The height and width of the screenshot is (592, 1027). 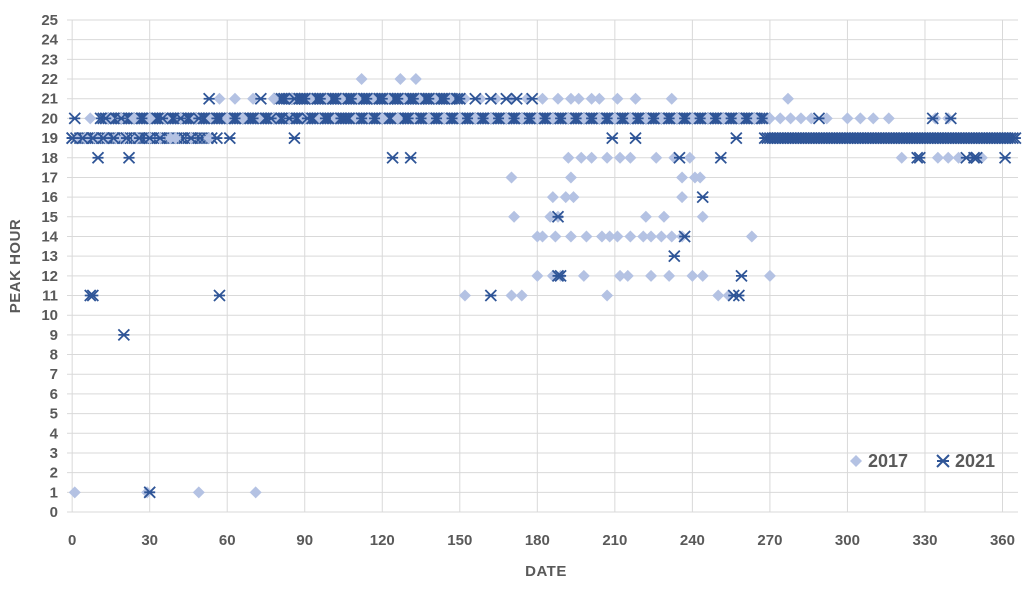 What do you see at coordinates (54, 394) in the screenshot?
I see `y-tick-label: 6` at bounding box center [54, 394].